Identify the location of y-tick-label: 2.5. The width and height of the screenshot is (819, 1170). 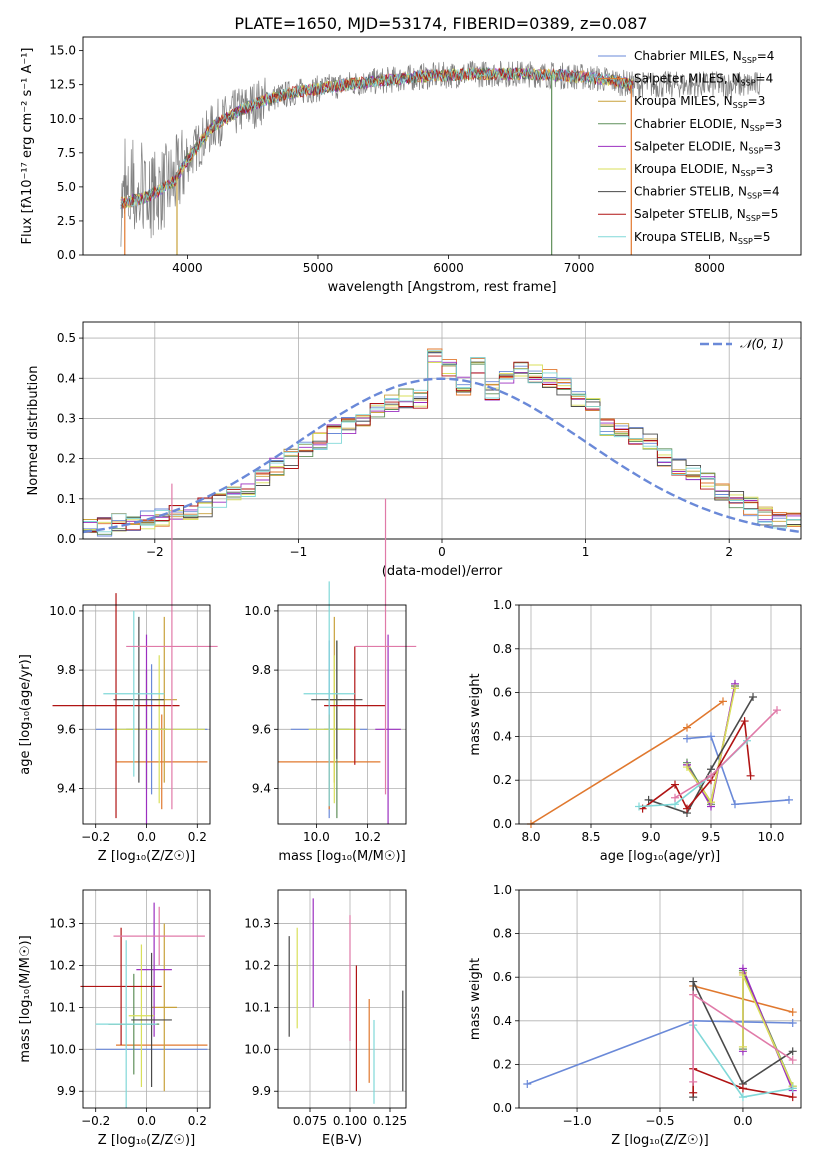
(66, 221).